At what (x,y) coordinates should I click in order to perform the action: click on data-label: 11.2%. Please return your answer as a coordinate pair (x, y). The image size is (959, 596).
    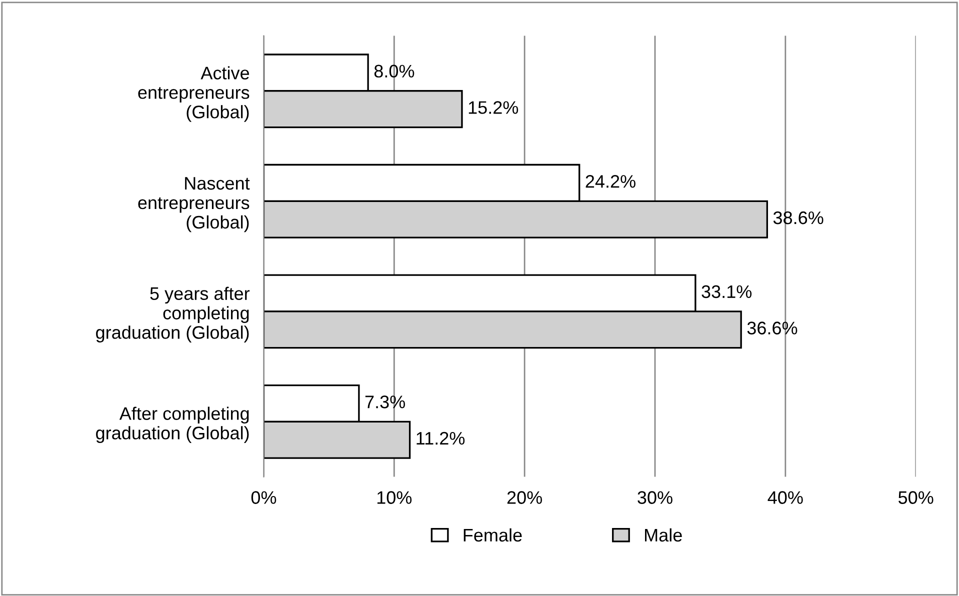
    Looking at the image, I should click on (440, 438).